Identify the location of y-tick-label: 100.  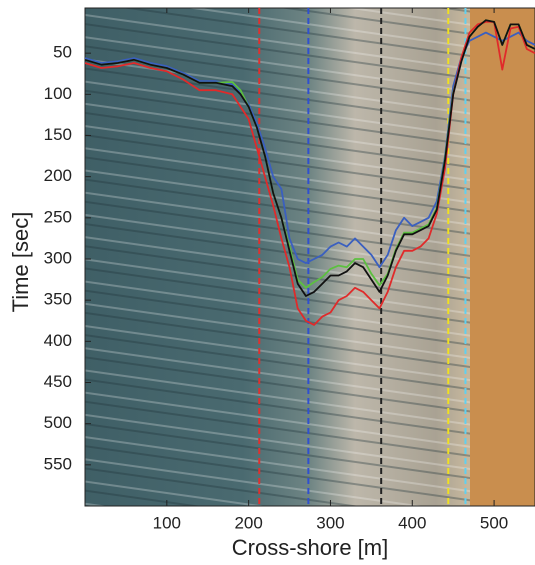
(58, 93).